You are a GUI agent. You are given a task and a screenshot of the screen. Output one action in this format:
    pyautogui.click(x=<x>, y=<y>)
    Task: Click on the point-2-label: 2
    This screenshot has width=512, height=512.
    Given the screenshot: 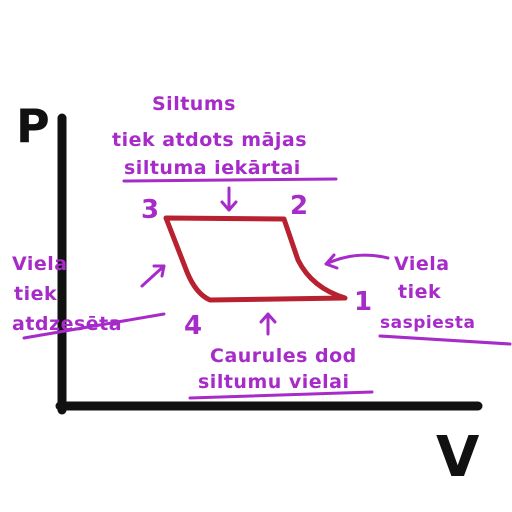 What is the action you would take?
    pyautogui.click(x=299, y=206)
    